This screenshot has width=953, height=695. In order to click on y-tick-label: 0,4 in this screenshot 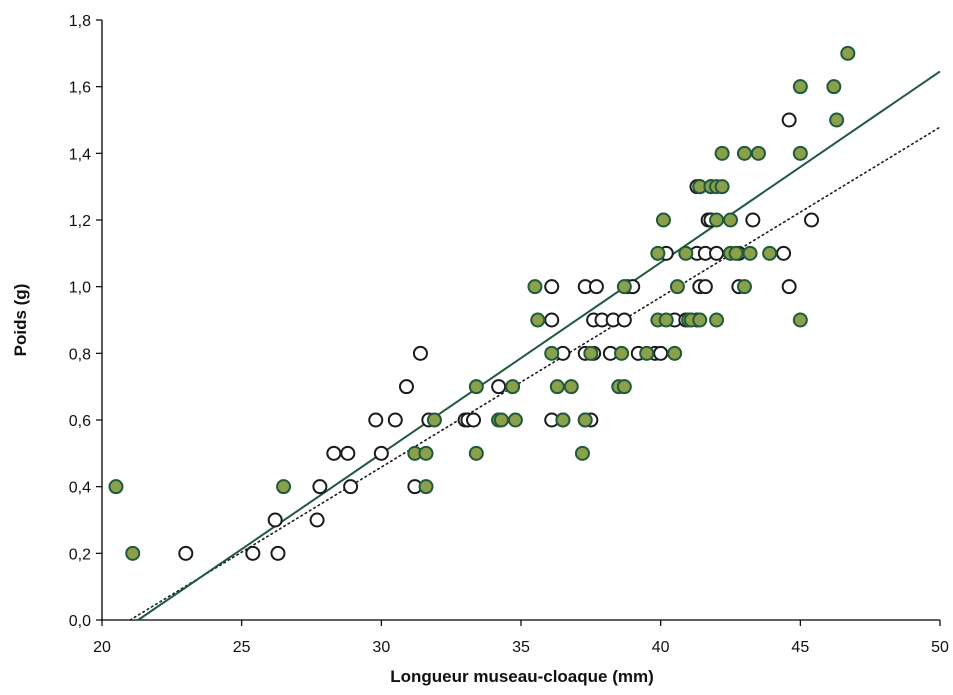, I will do `click(80, 488)`.